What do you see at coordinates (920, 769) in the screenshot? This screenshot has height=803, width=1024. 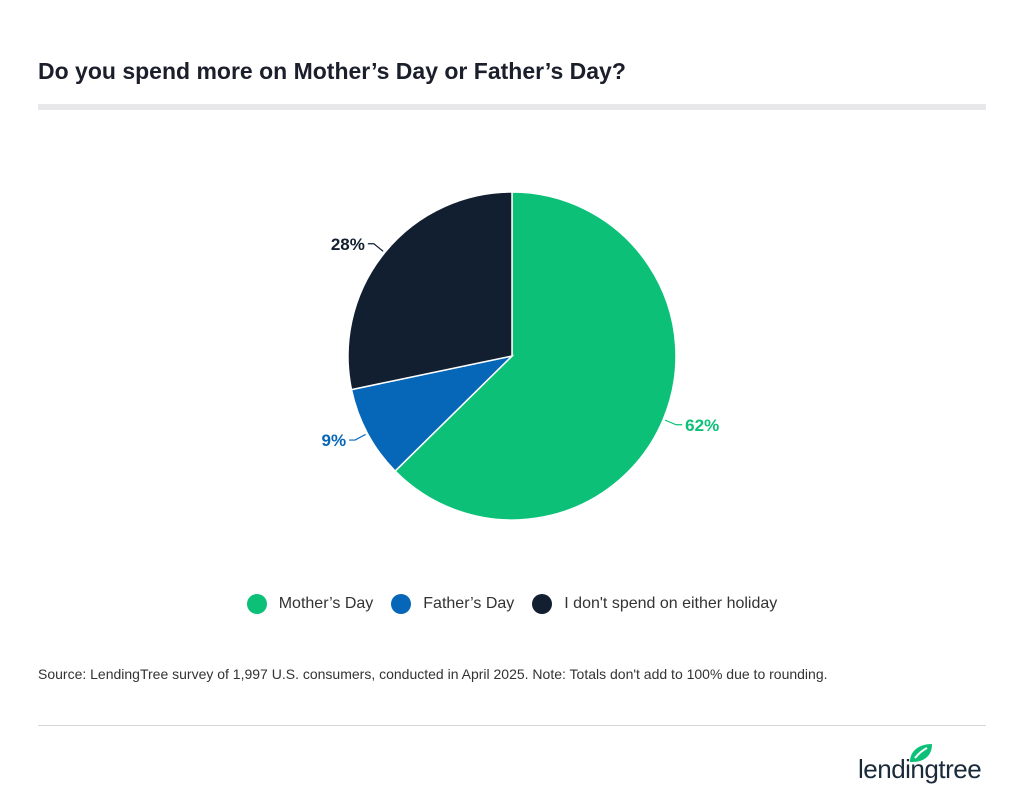 I see `logo-text: lendingtree` at bounding box center [920, 769].